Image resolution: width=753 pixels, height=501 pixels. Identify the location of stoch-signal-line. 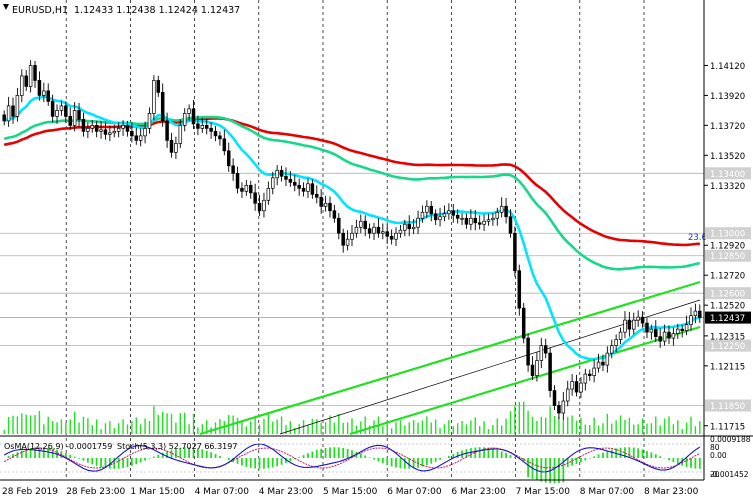
(352, 458).